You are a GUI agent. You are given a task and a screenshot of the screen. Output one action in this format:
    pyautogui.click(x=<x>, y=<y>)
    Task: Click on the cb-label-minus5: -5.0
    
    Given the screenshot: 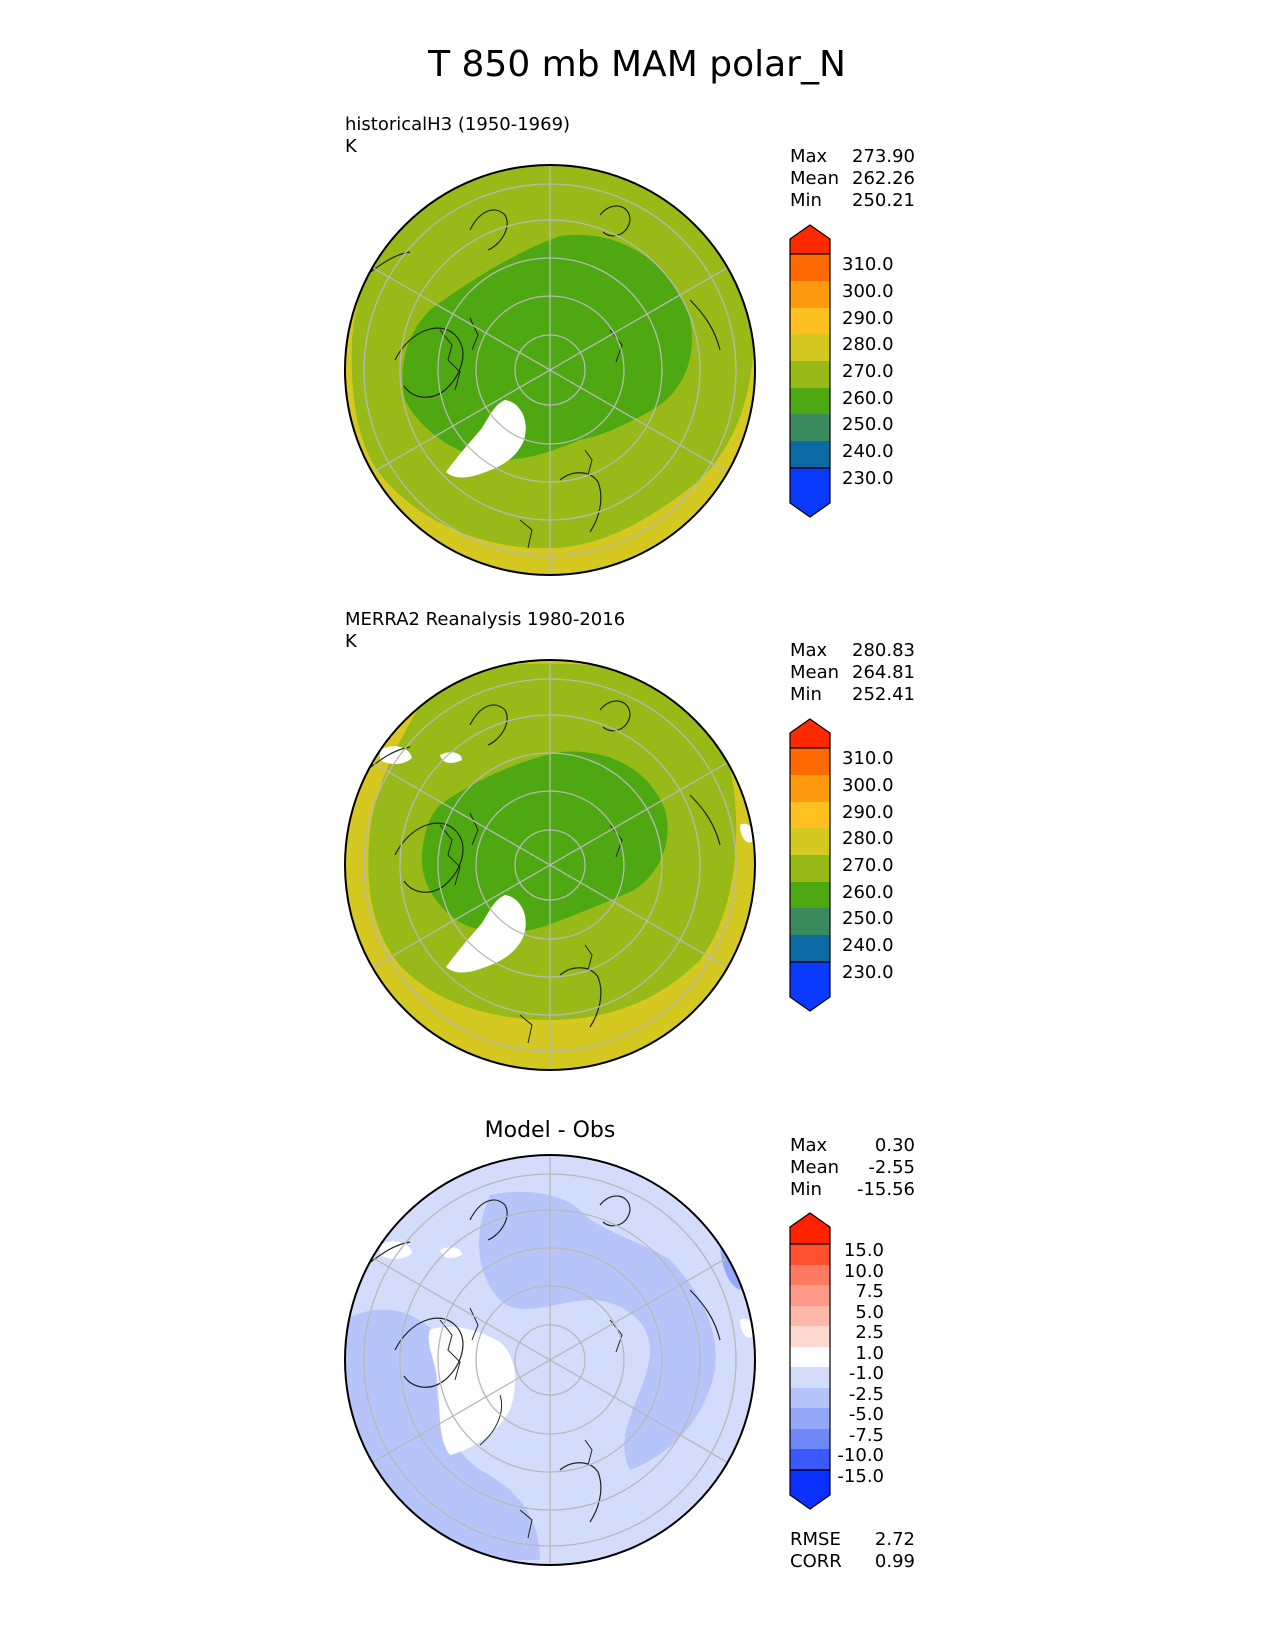 What is the action you would take?
    pyautogui.click(x=866, y=1414)
    